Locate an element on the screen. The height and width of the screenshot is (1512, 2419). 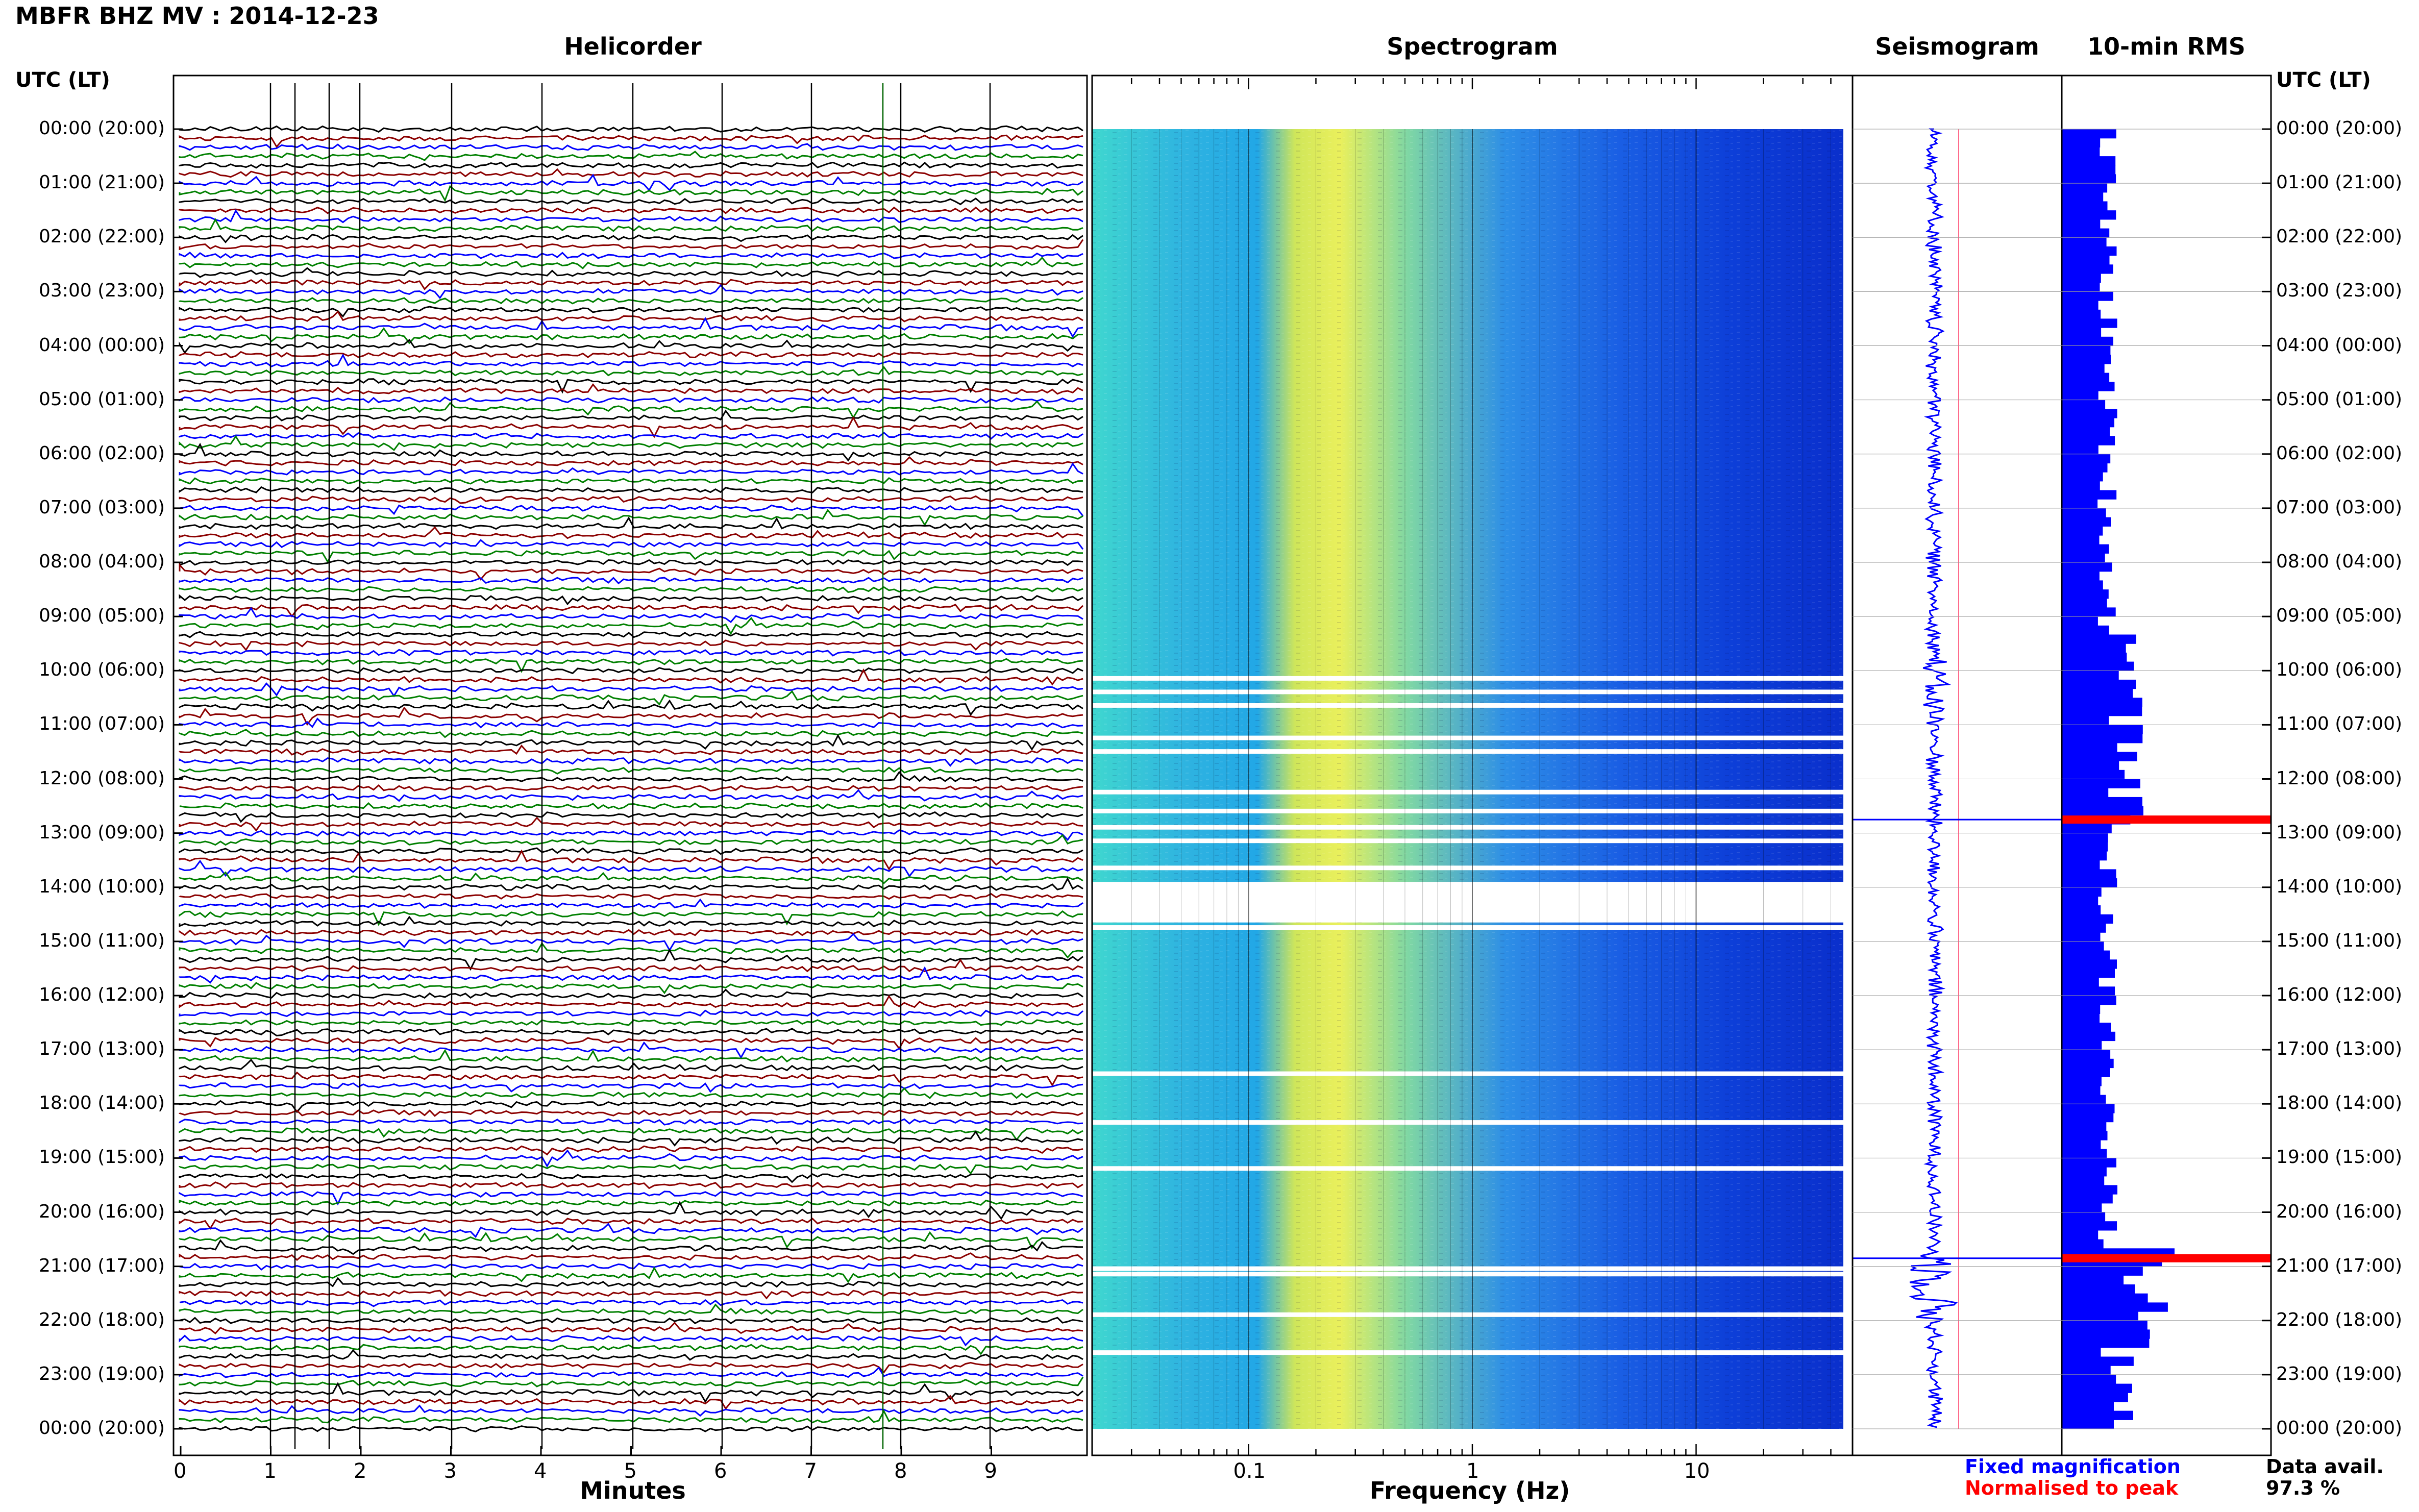
left-time-label: 11:00 (07:00) is located at coordinates (102, 724).